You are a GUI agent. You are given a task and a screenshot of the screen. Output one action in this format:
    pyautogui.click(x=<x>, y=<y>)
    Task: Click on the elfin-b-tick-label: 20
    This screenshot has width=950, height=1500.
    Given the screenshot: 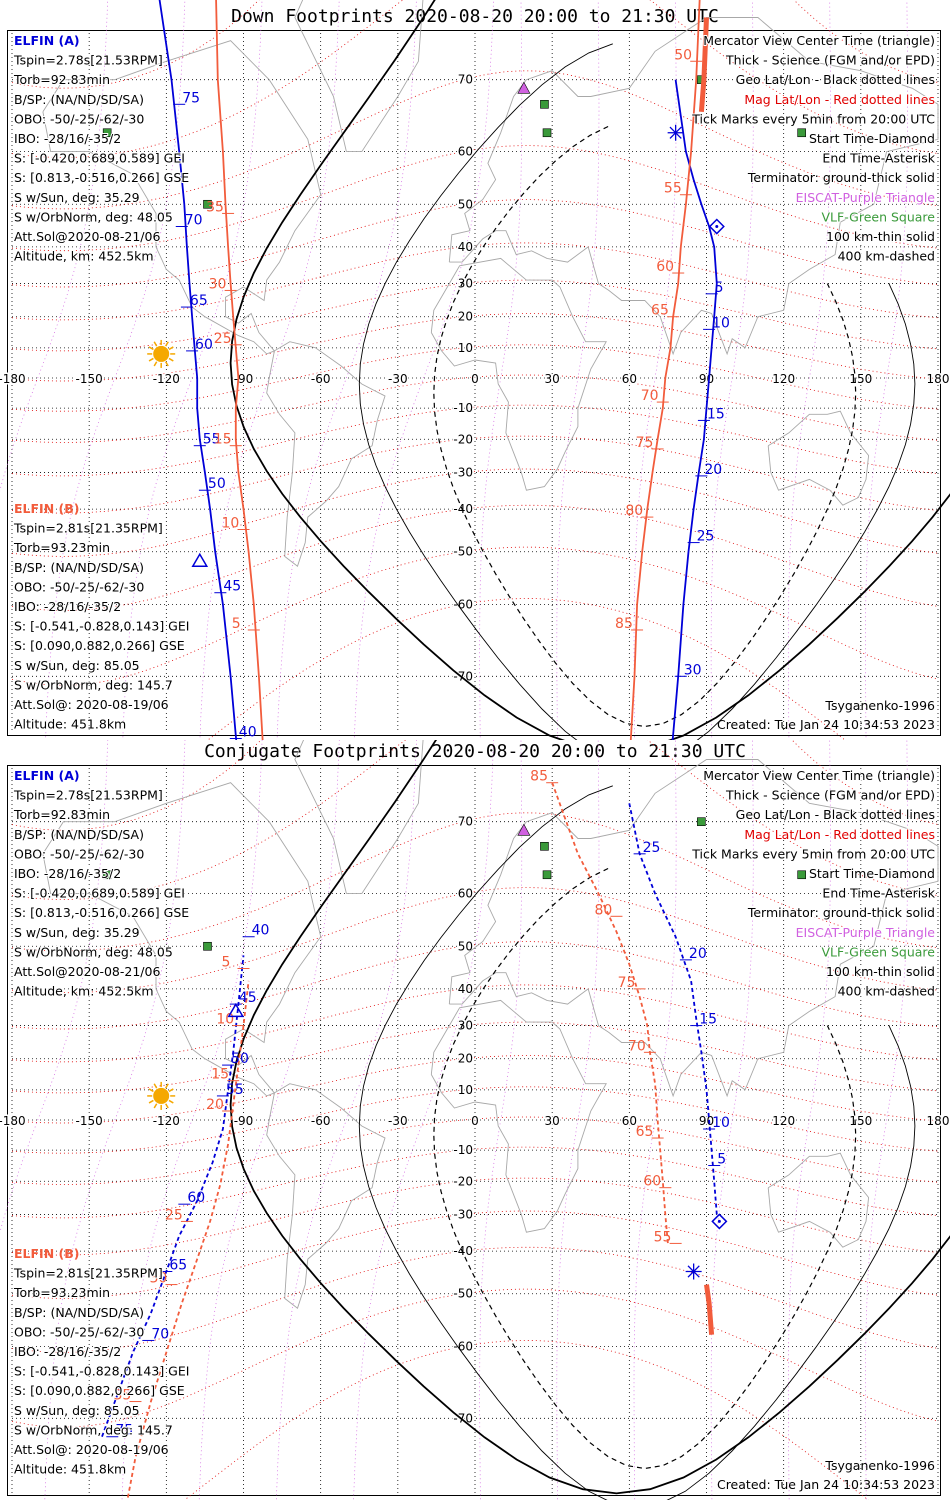 What is the action you would take?
    pyautogui.click(x=215, y=1105)
    